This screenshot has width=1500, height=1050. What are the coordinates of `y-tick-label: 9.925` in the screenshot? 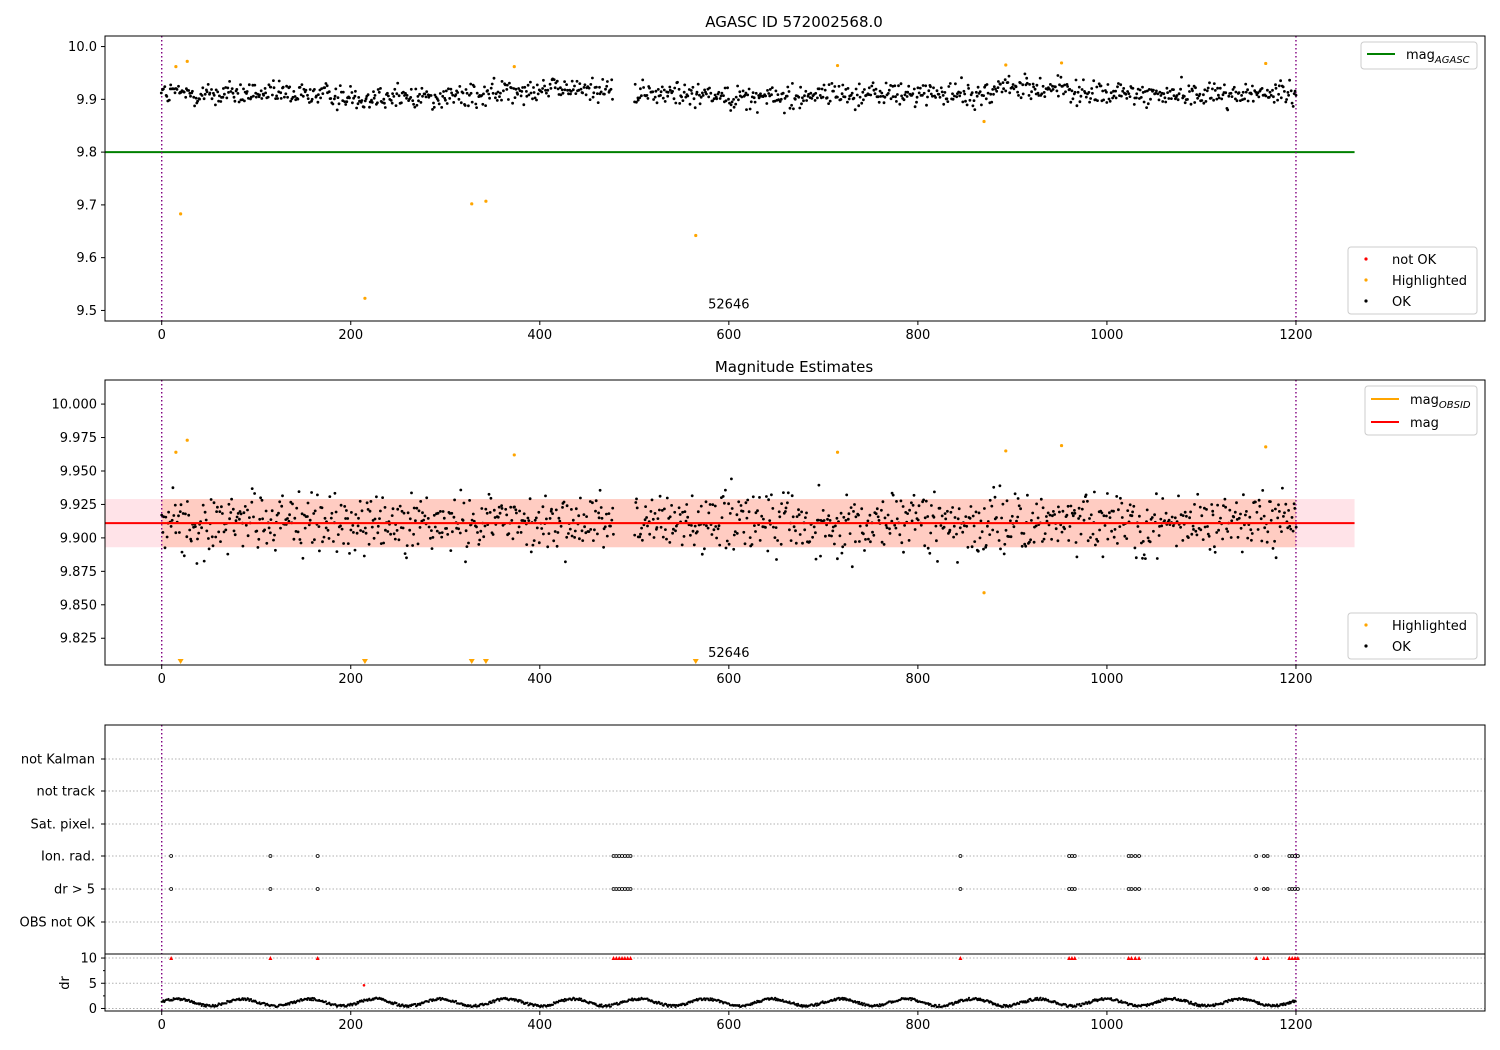 It's located at (78, 505).